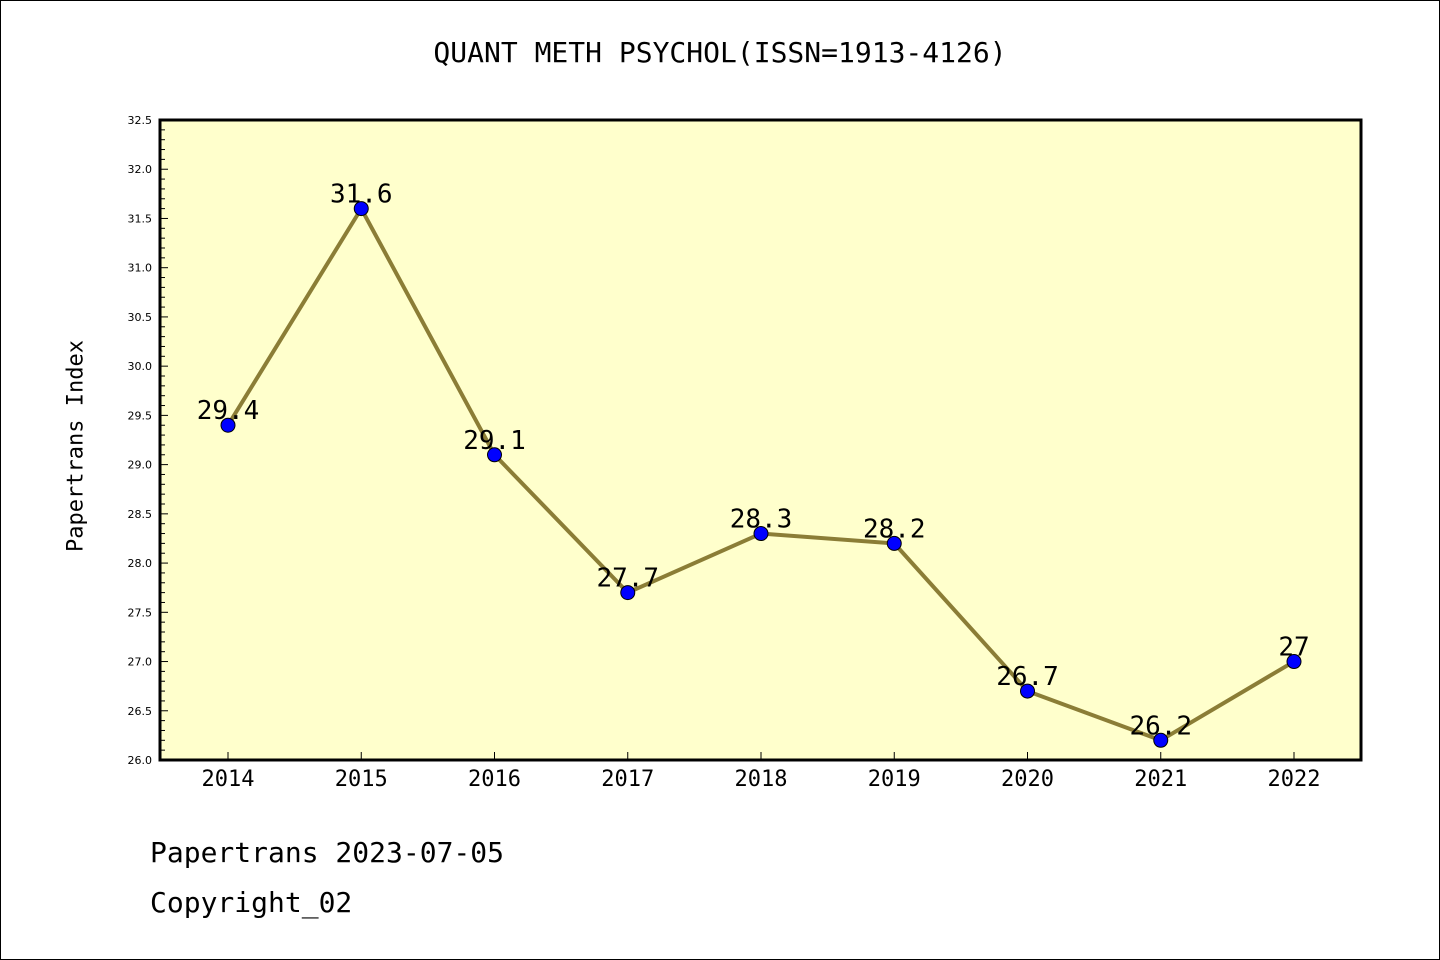 The image size is (1440, 960). What do you see at coordinates (327, 852) in the screenshot?
I see `footer-date: Papertrans 2023-07-05` at bounding box center [327, 852].